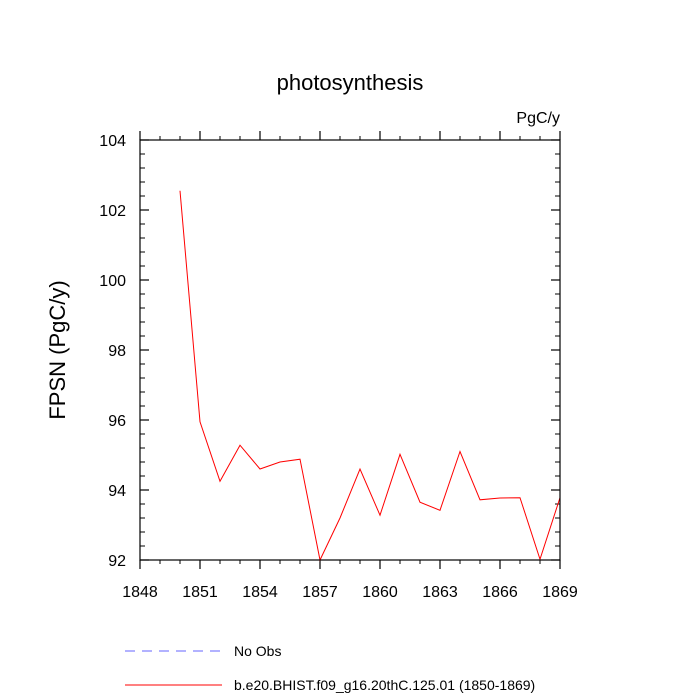 The width and height of the screenshot is (700, 700). What do you see at coordinates (117, 561) in the screenshot?
I see `y-tick-label: 92` at bounding box center [117, 561].